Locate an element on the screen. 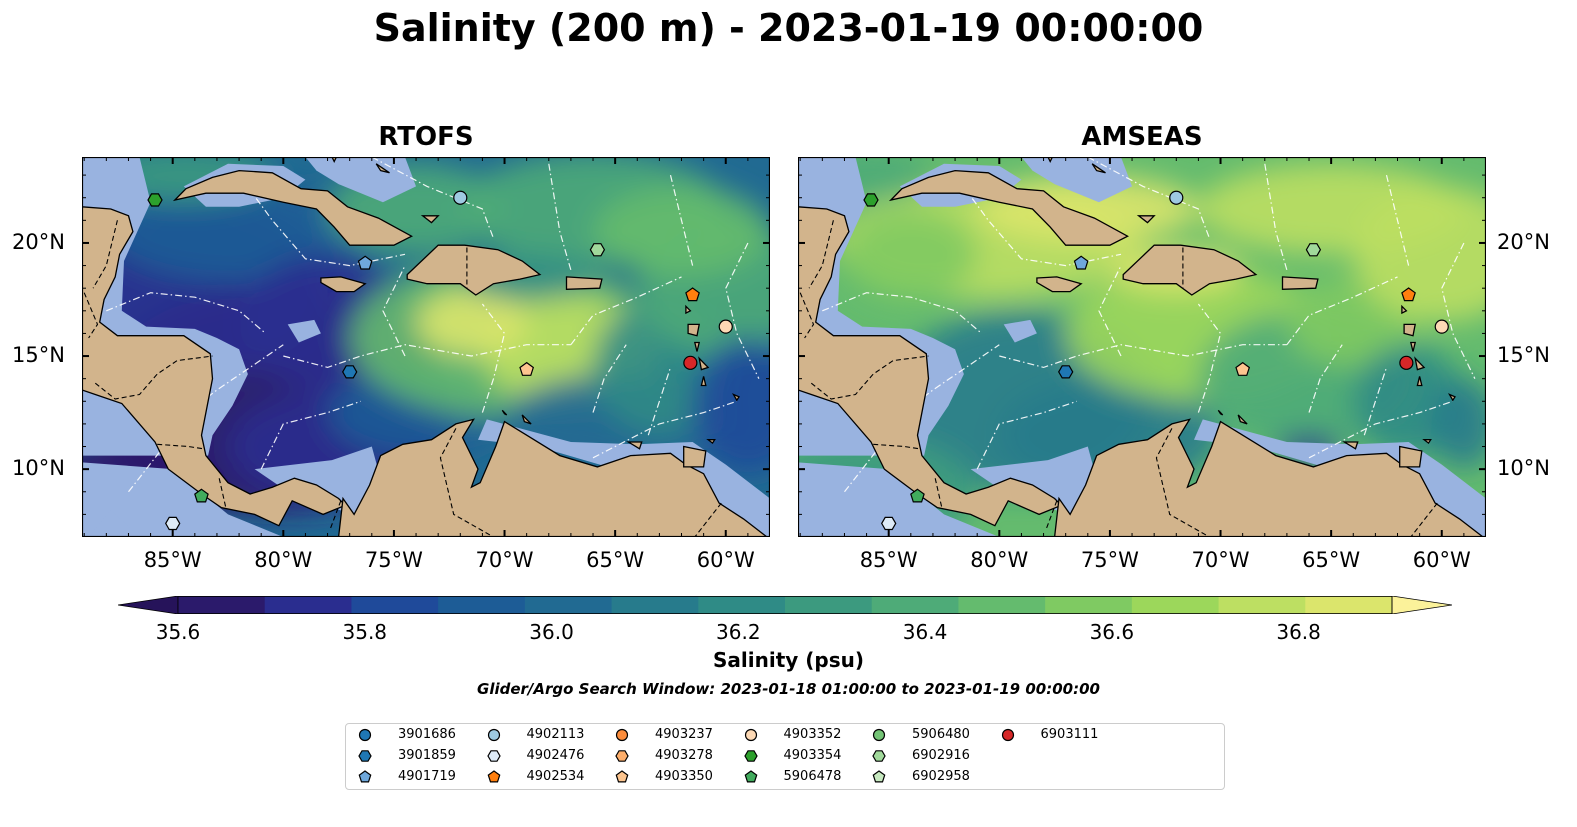 This screenshot has height=827, width=1577. legend-label: 5906478 is located at coordinates (812, 776).